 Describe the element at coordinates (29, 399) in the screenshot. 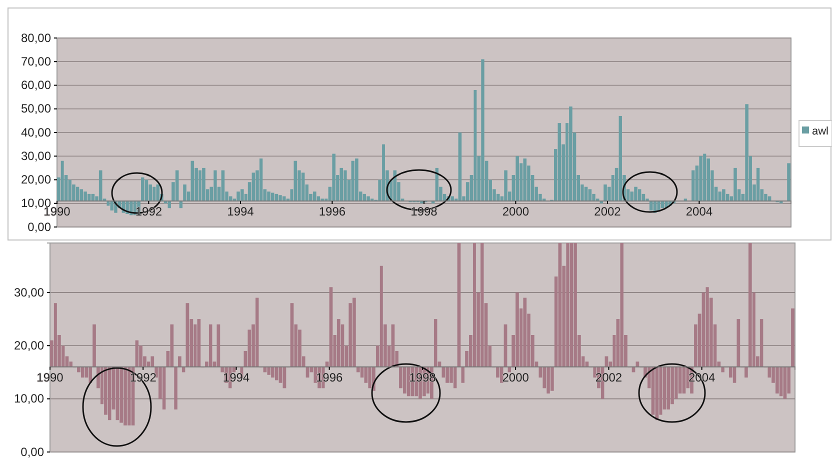

I see `y-tick-label: 10,00` at that location.